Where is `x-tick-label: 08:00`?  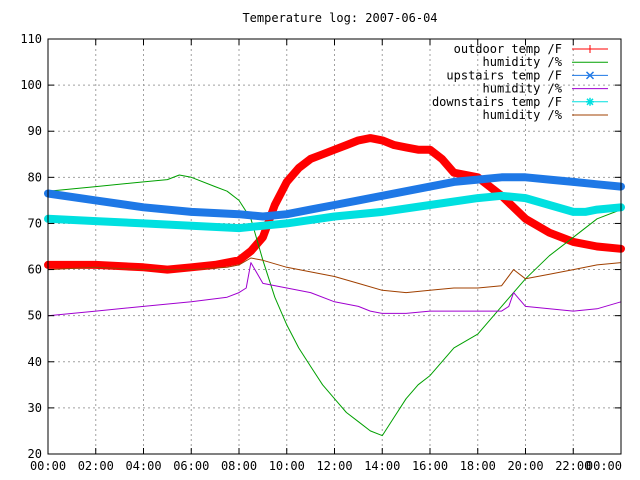
x-tick-label: 08:00 is located at coordinates (239, 466).